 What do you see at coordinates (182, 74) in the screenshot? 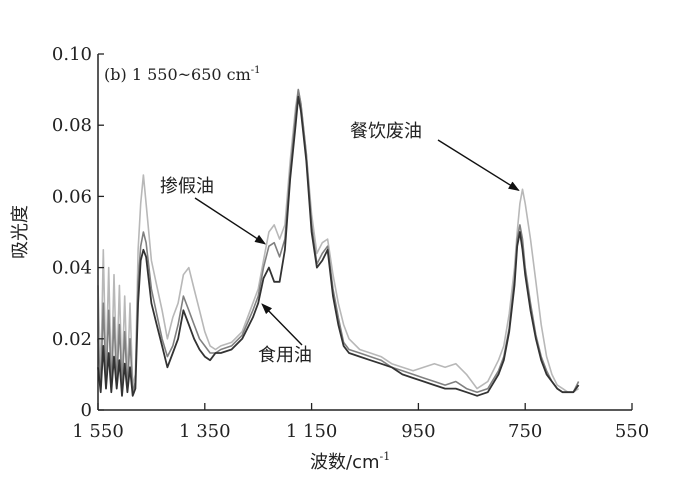
I see `chart-title: (b) 1 550~650 cm-1` at bounding box center [182, 74].